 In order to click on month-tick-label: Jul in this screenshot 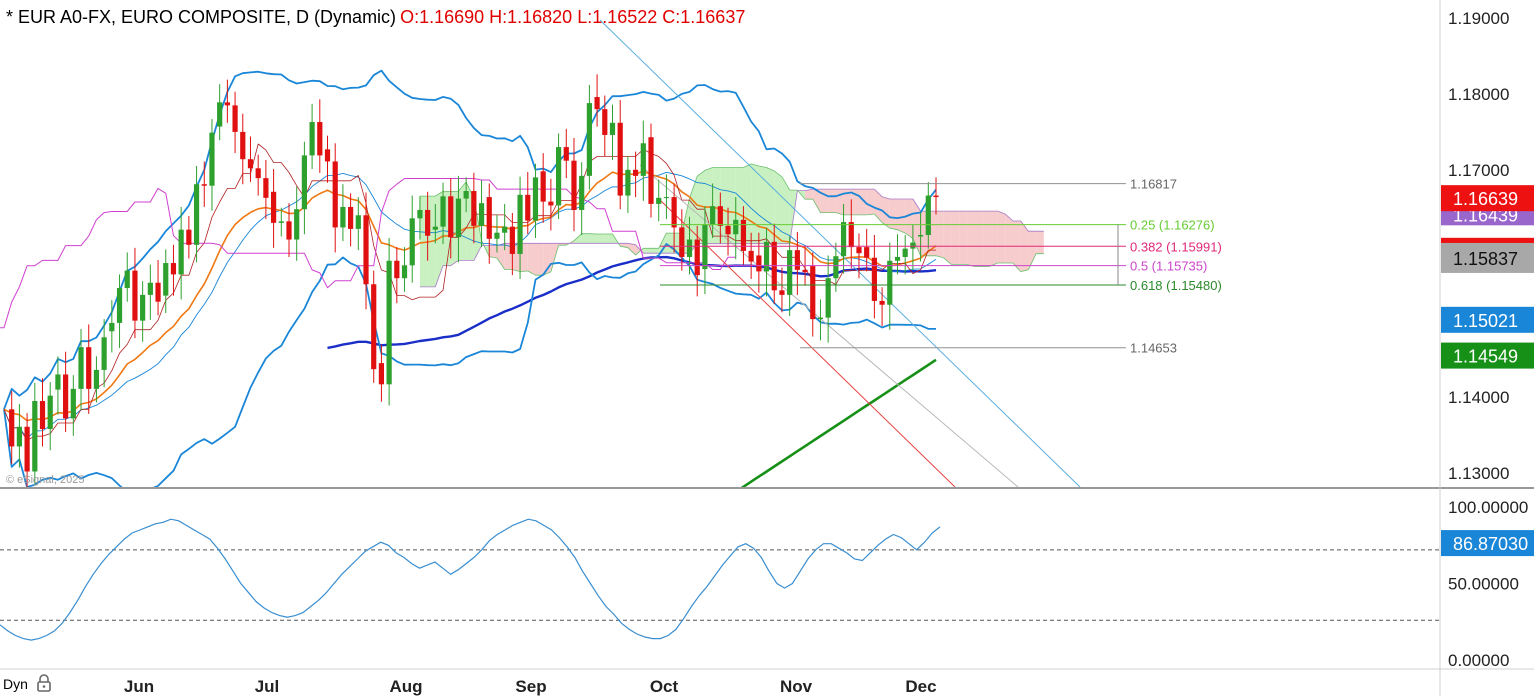, I will do `click(267, 686)`.